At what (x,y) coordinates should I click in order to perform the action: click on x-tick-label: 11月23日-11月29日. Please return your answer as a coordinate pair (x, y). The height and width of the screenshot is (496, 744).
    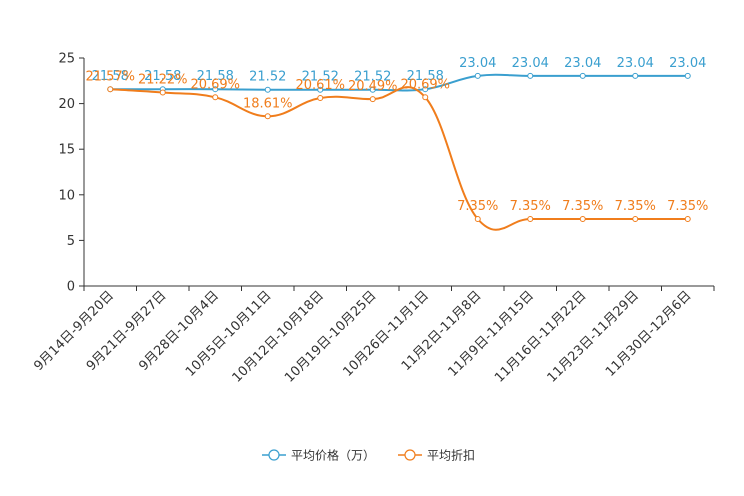
    Looking at the image, I should click on (593, 336).